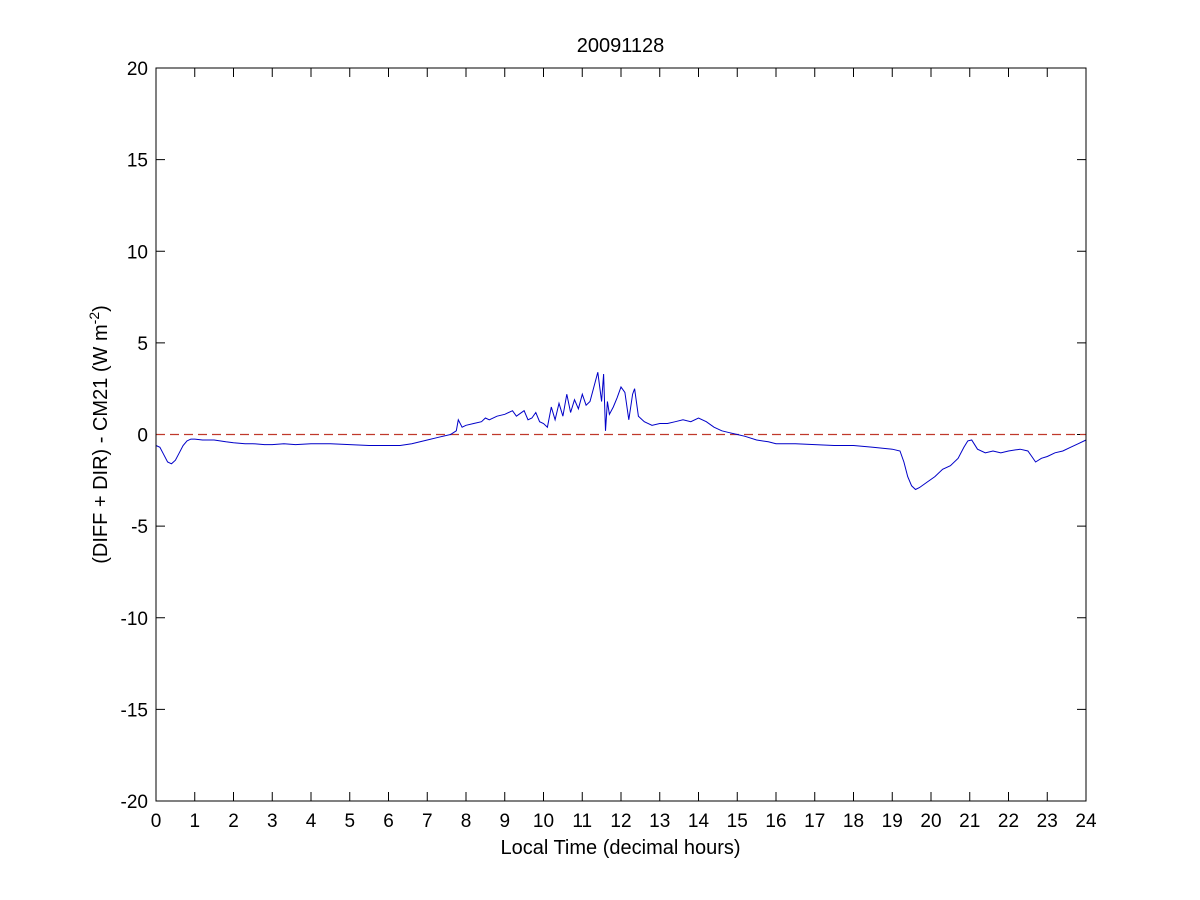 The height and width of the screenshot is (900, 1200). I want to click on x-tick-label: 22, so click(1008, 821).